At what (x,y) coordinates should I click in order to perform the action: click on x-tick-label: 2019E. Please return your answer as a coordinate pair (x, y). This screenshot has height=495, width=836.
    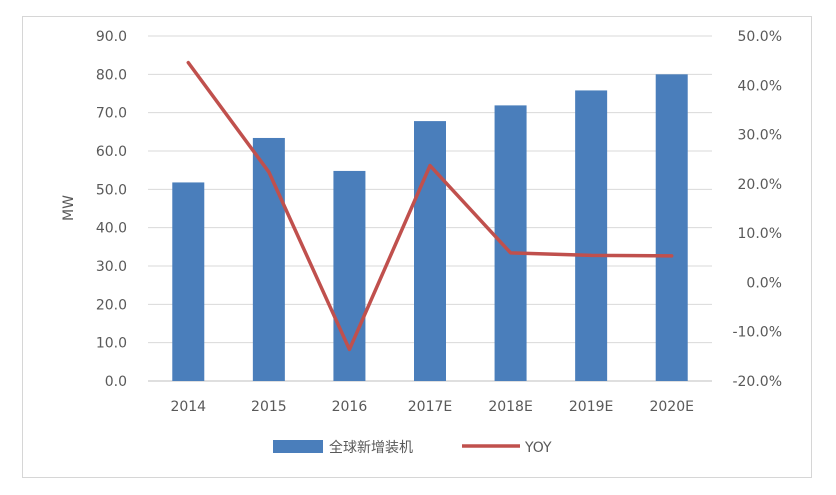
    Looking at the image, I should click on (591, 407).